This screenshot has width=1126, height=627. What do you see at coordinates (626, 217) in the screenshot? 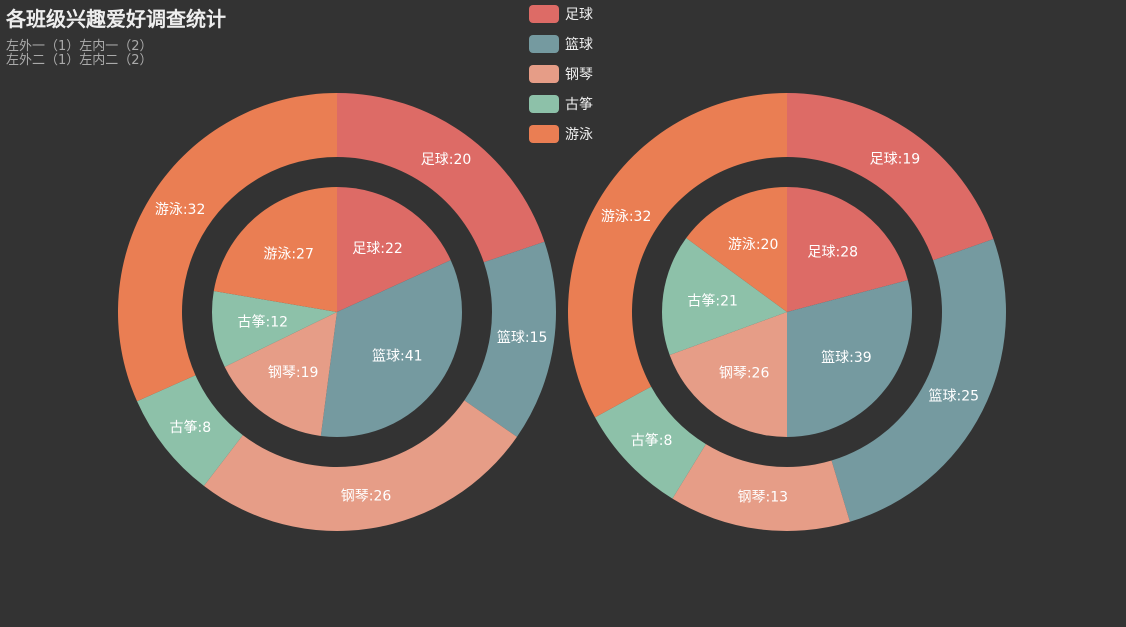
I see `right-outer-label-swimming: 游泳:32` at bounding box center [626, 217].